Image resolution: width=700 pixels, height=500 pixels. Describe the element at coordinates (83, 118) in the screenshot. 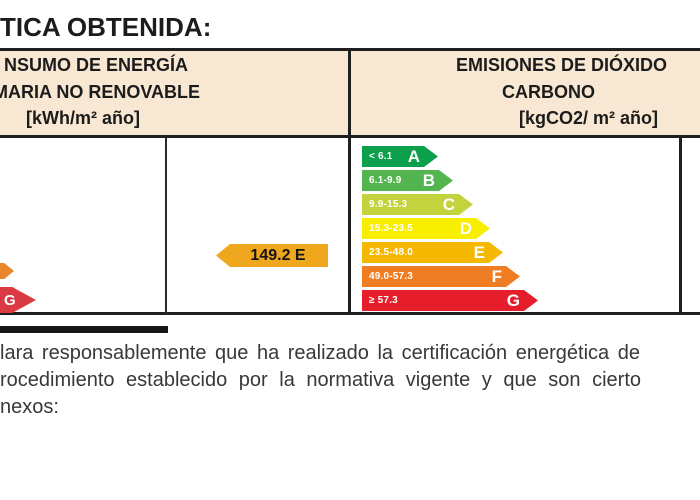

I see `left-header-units: [kWh/m² año]` at that location.